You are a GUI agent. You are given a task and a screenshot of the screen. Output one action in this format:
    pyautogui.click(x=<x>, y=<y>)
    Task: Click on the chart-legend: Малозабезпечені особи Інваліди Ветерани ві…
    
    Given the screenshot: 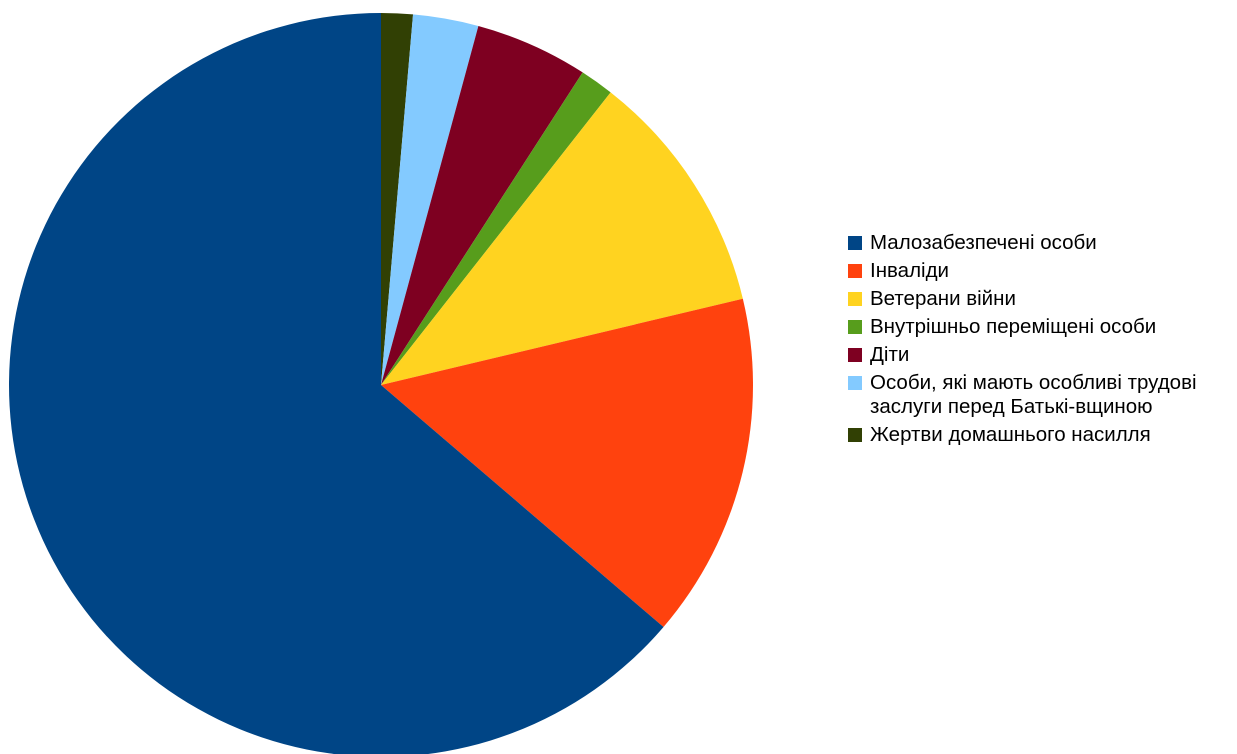 What is the action you would take?
    pyautogui.click(x=1038, y=341)
    